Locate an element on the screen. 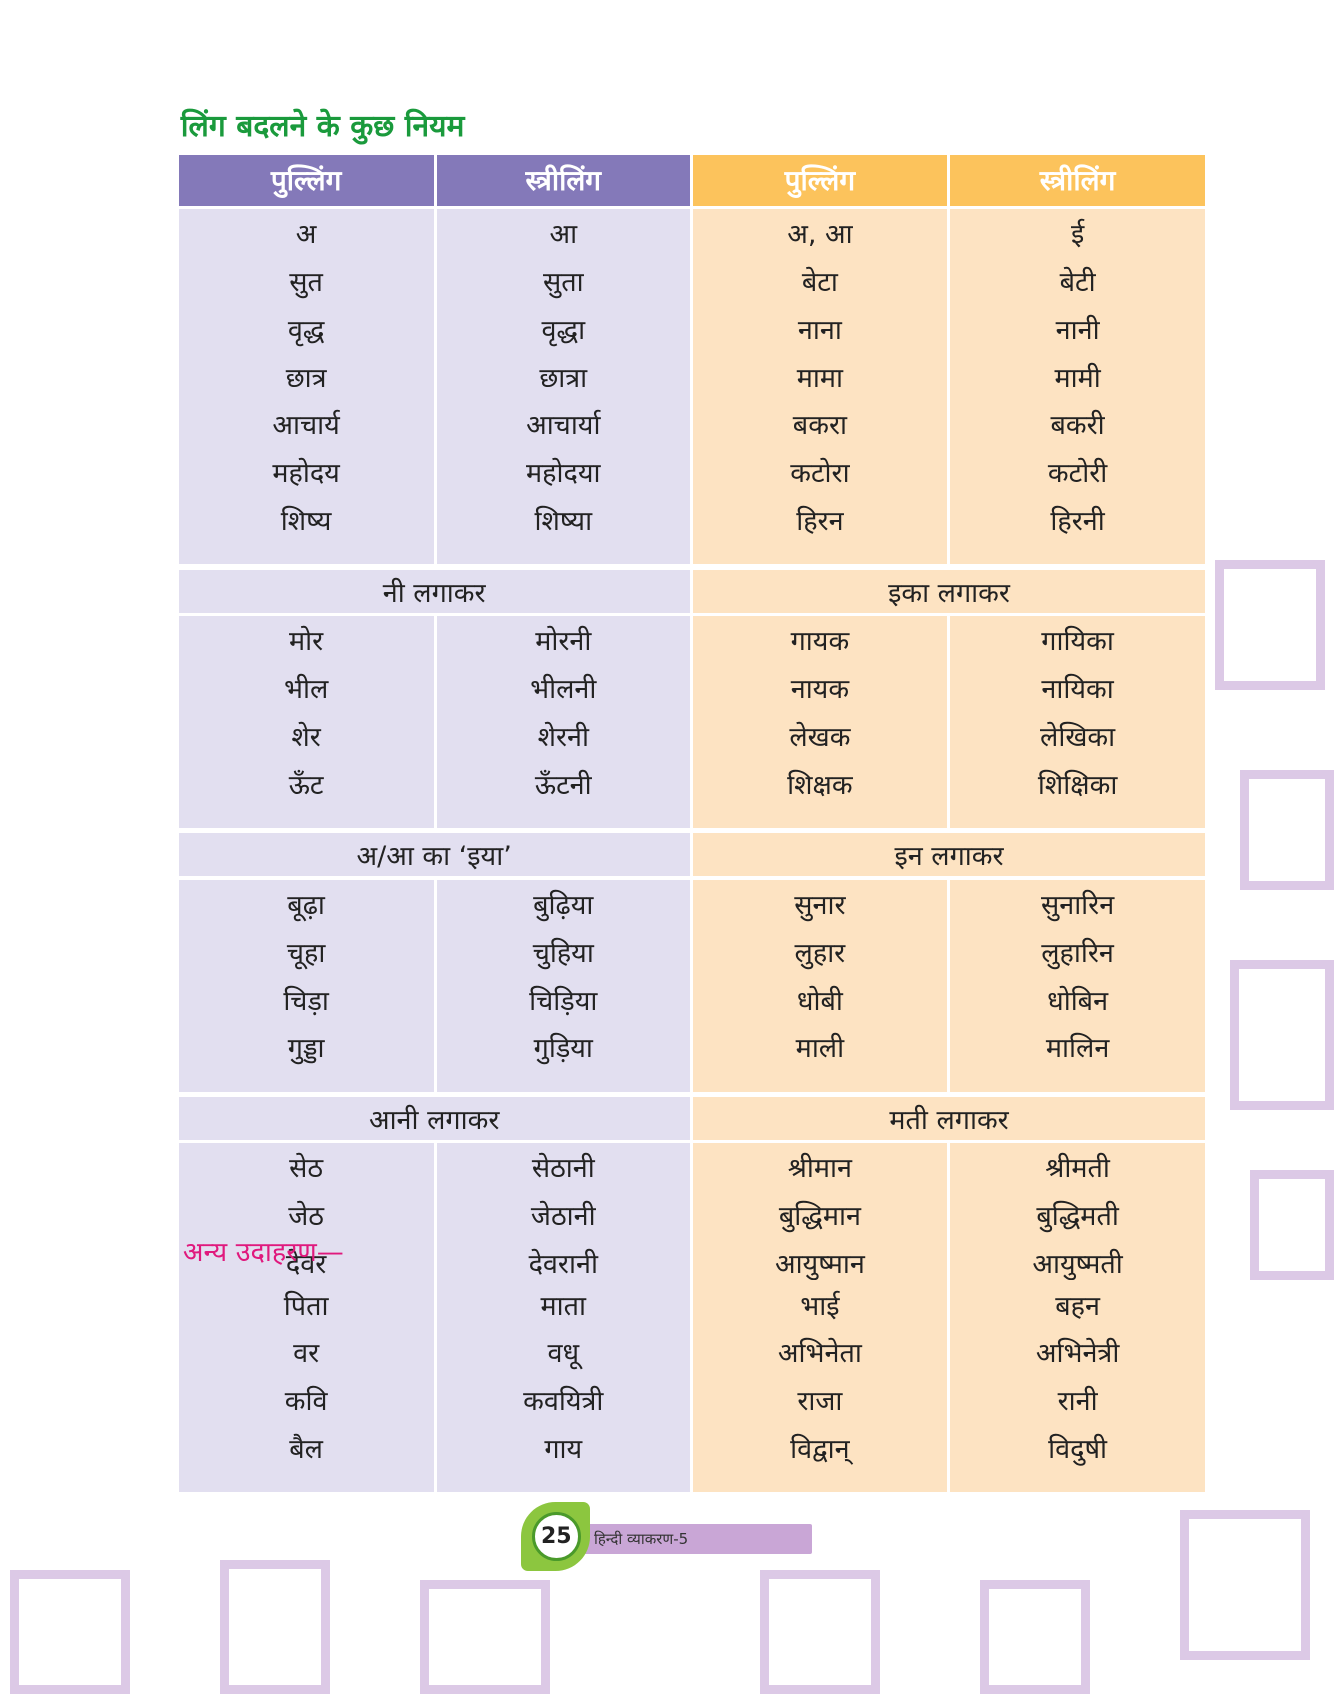  table-cell: शिष्या is located at coordinates (563, 522).